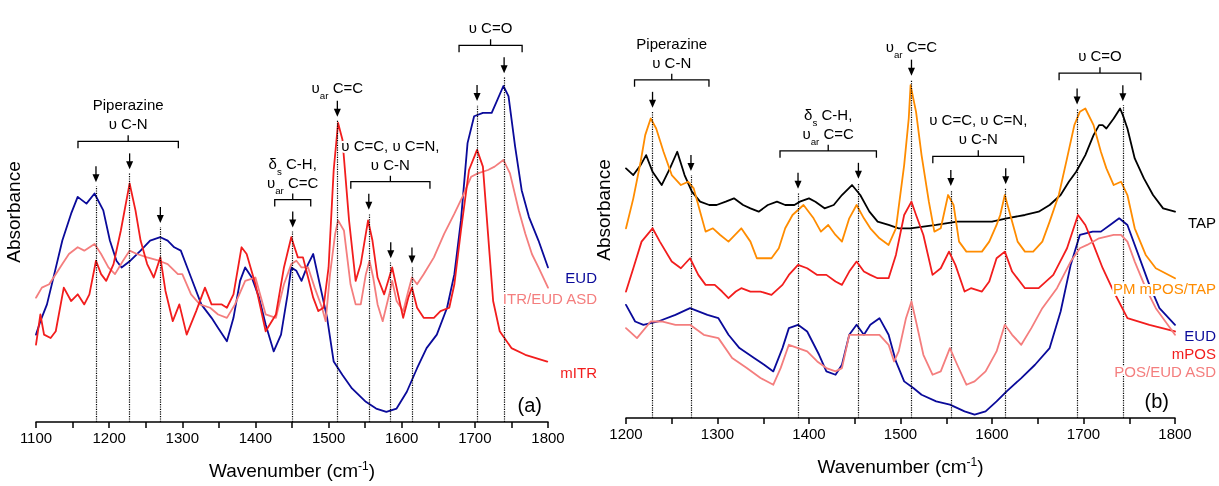 The height and width of the screenshot is (486, 1219). Describe the element at coordinates (1156, 401) in the screenshot. I see `annotation: (b)` at that location.